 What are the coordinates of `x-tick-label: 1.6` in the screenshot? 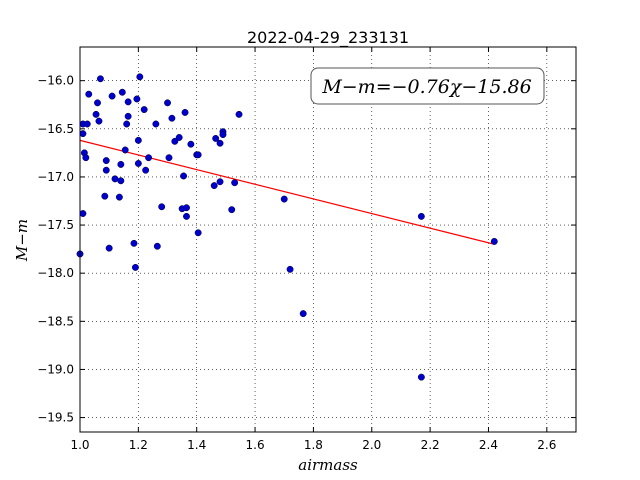 It's located at (255, 445).